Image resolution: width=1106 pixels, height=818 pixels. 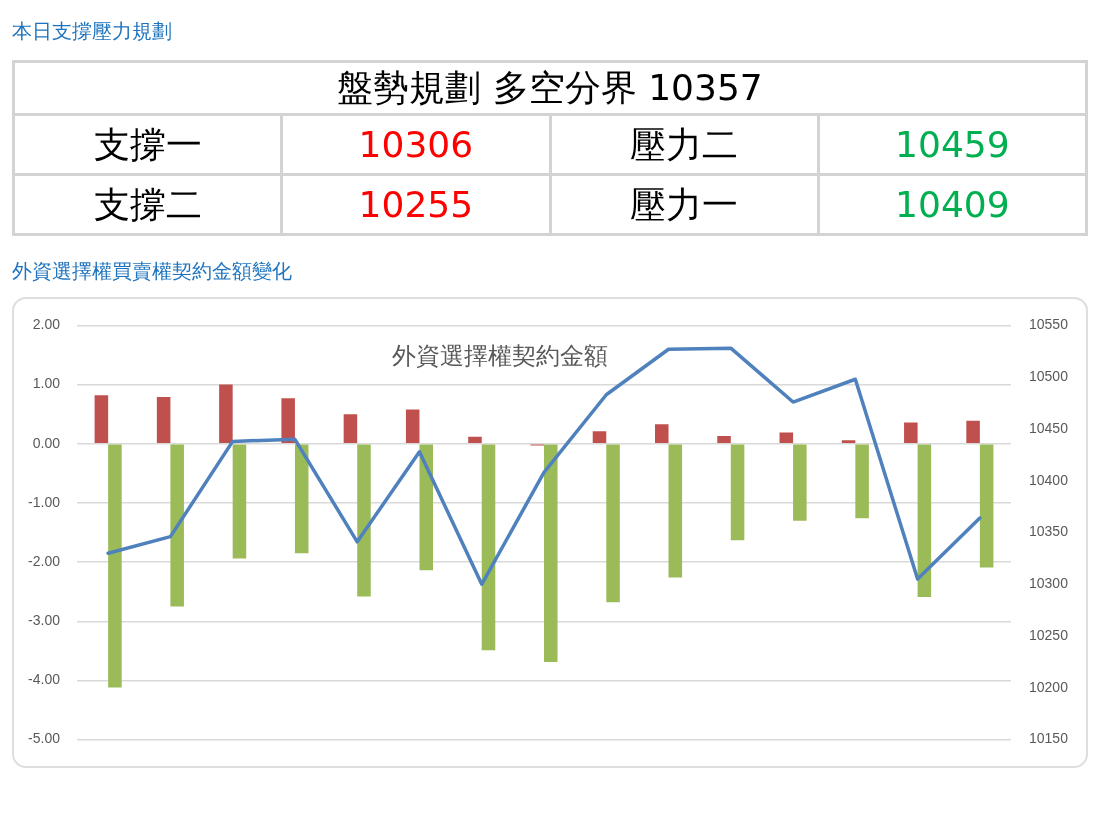 I want to click on y-tick-label: -2.00, so click(x=44, y=560).